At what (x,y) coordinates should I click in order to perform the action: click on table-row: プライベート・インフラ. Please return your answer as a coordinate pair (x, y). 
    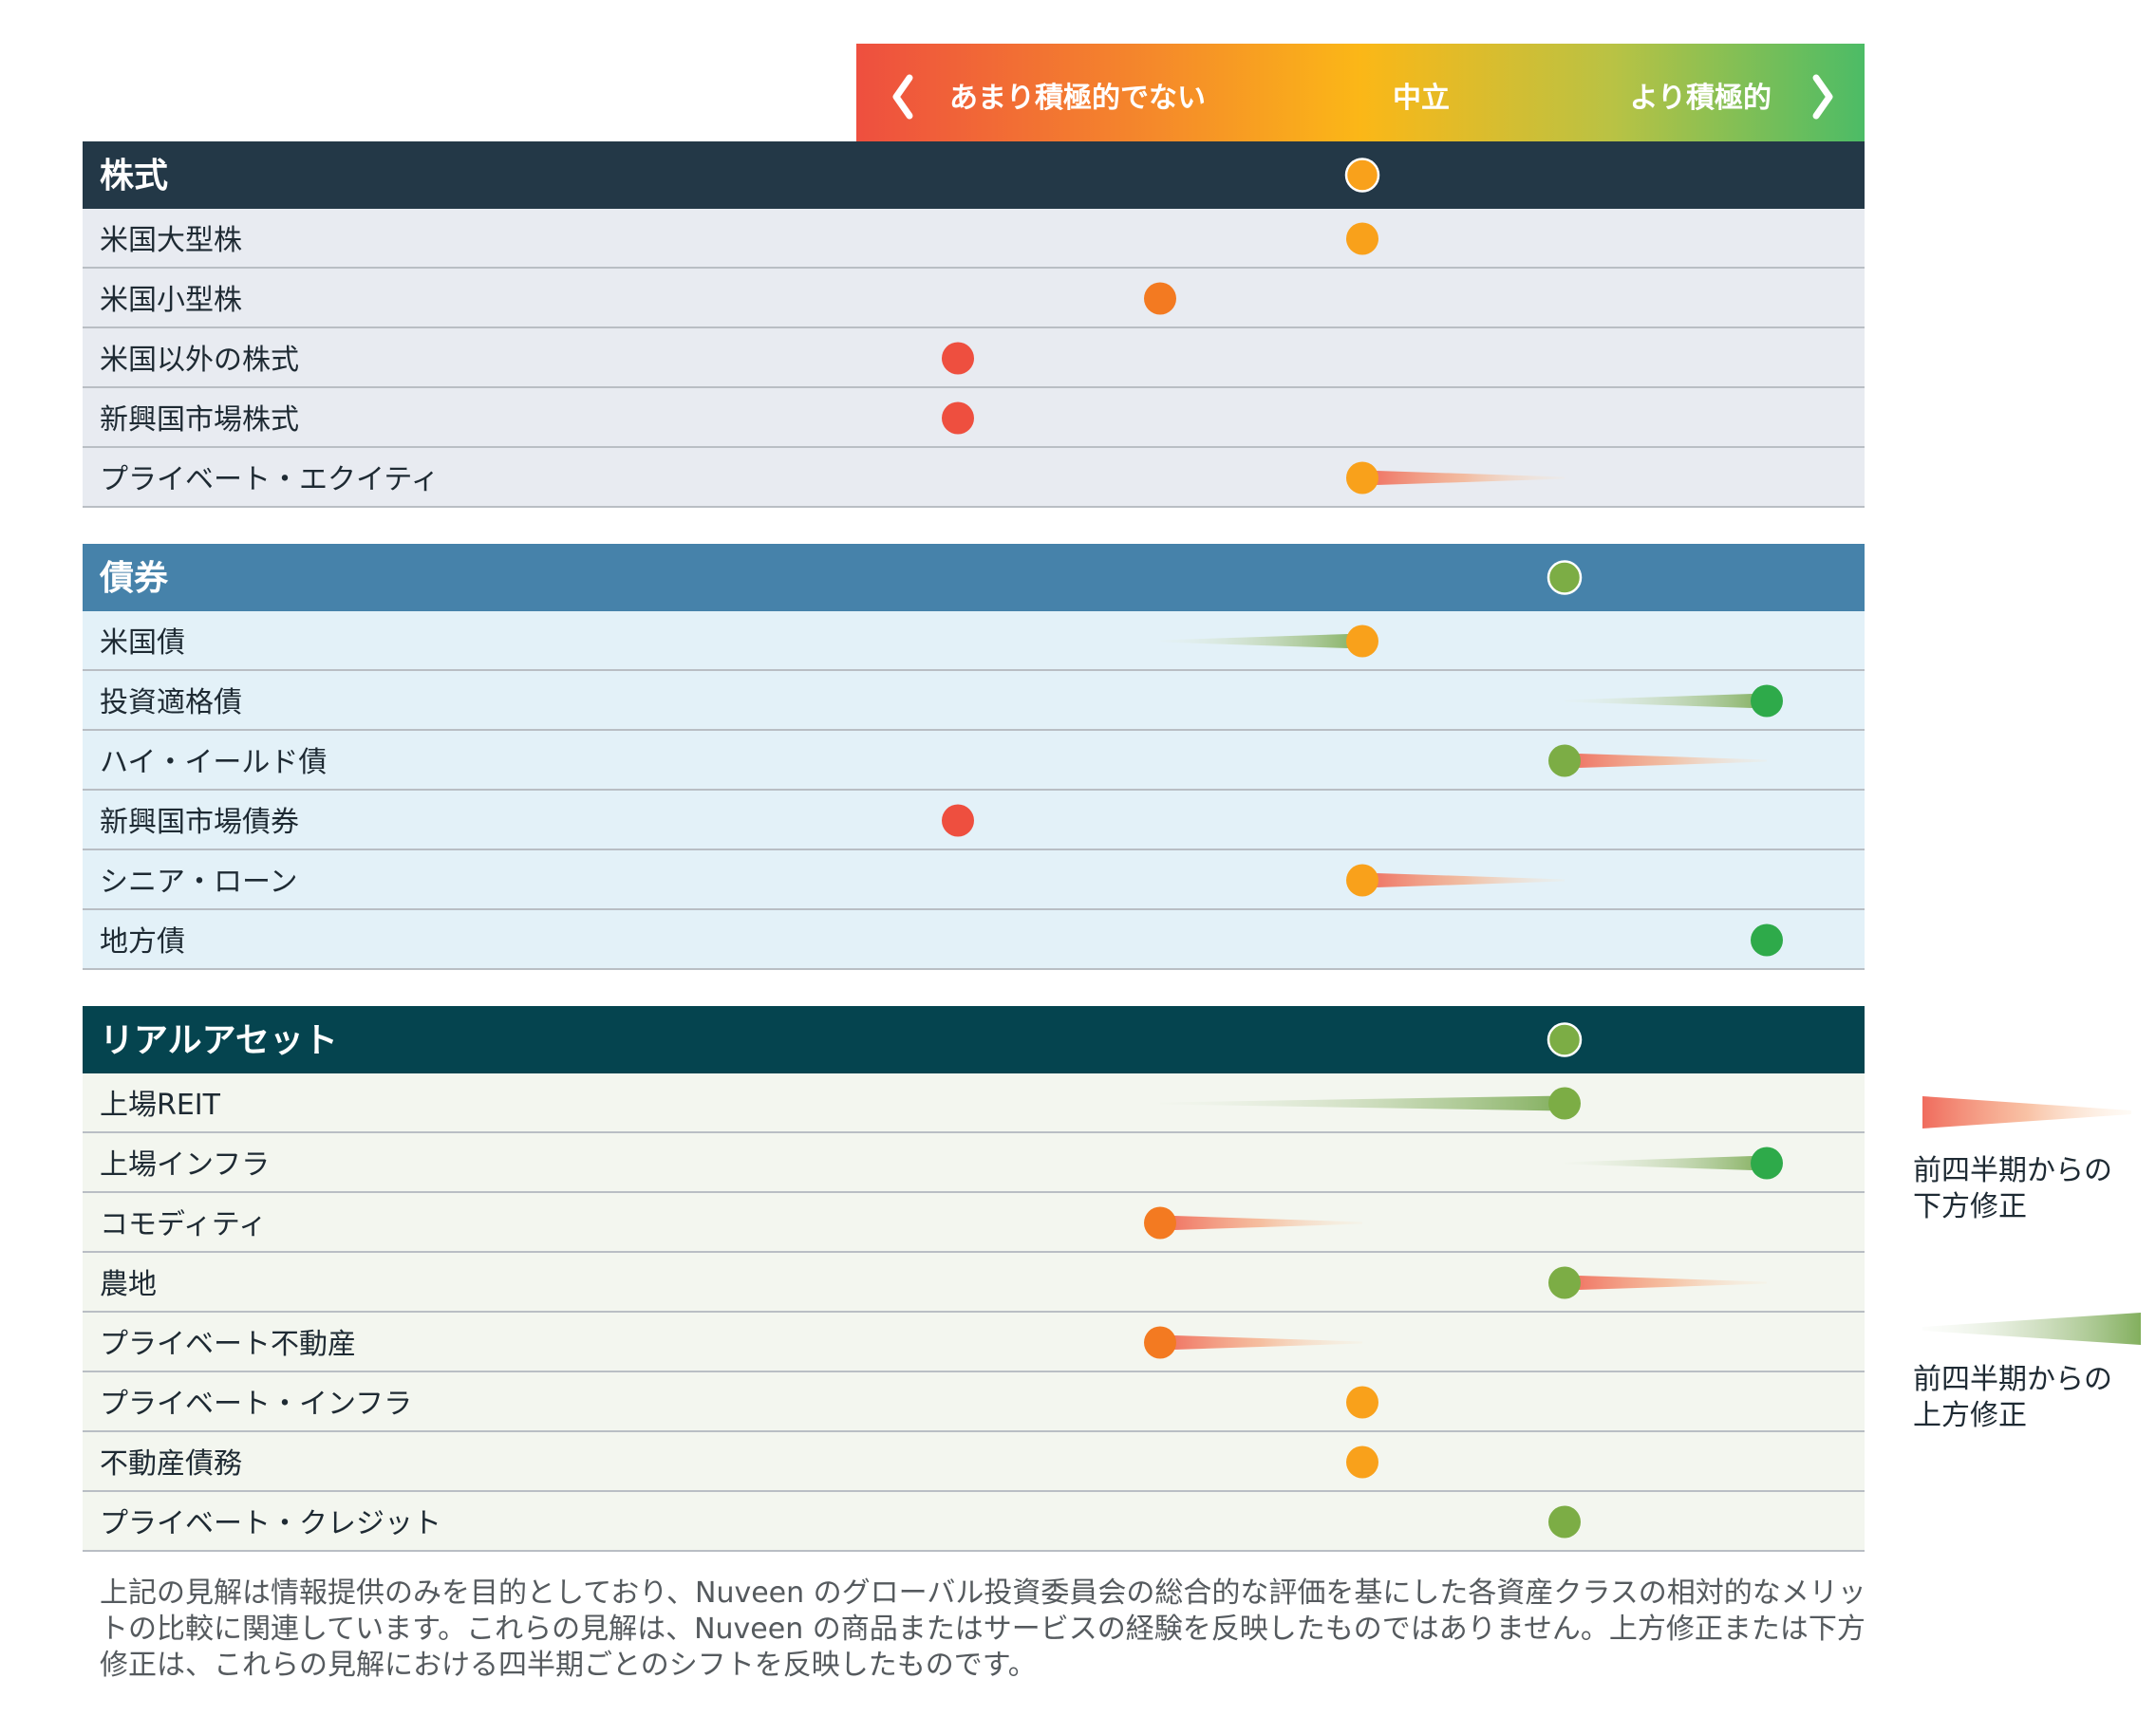
    Looking at the image, I should click on (974, 1402).